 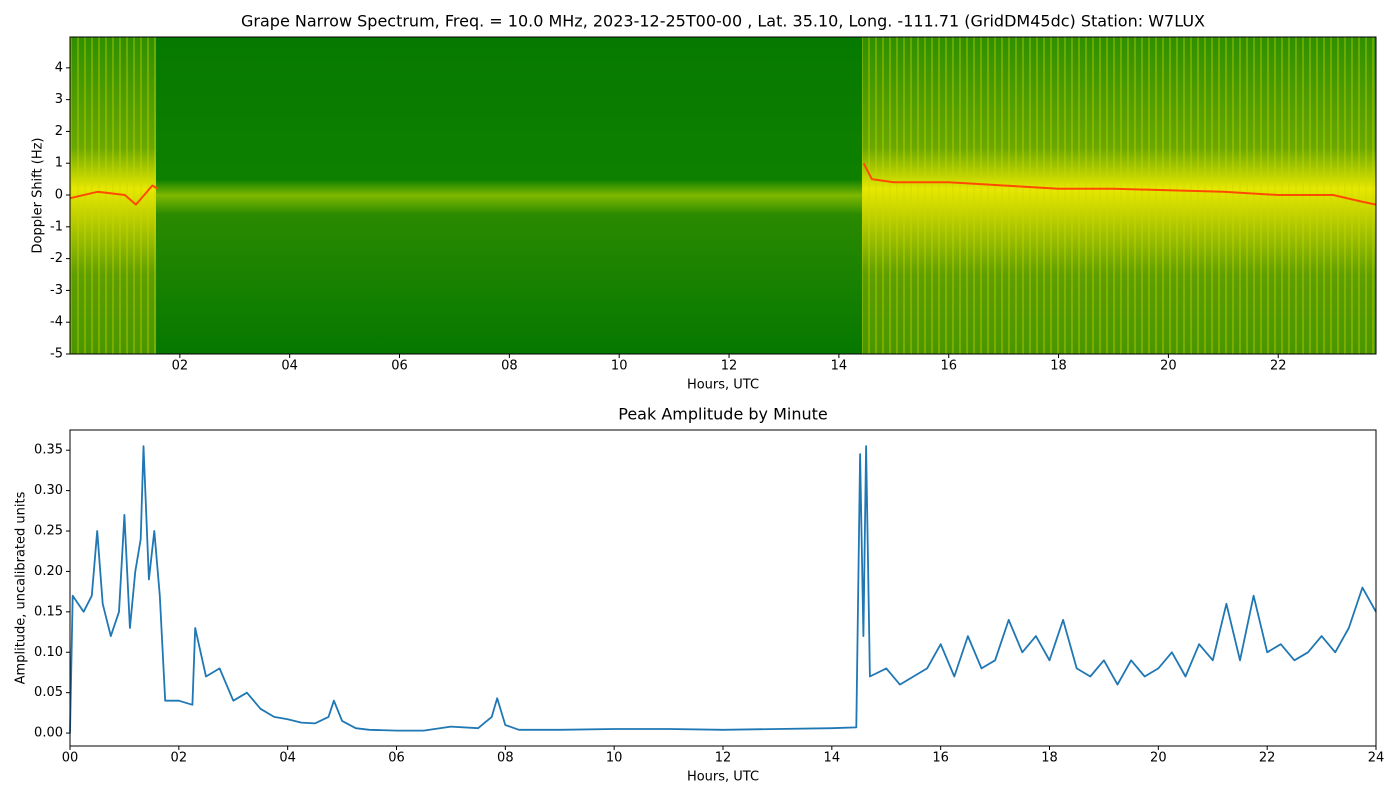 I want to click on y-tick-label: -4, so click(x=56, y=322).